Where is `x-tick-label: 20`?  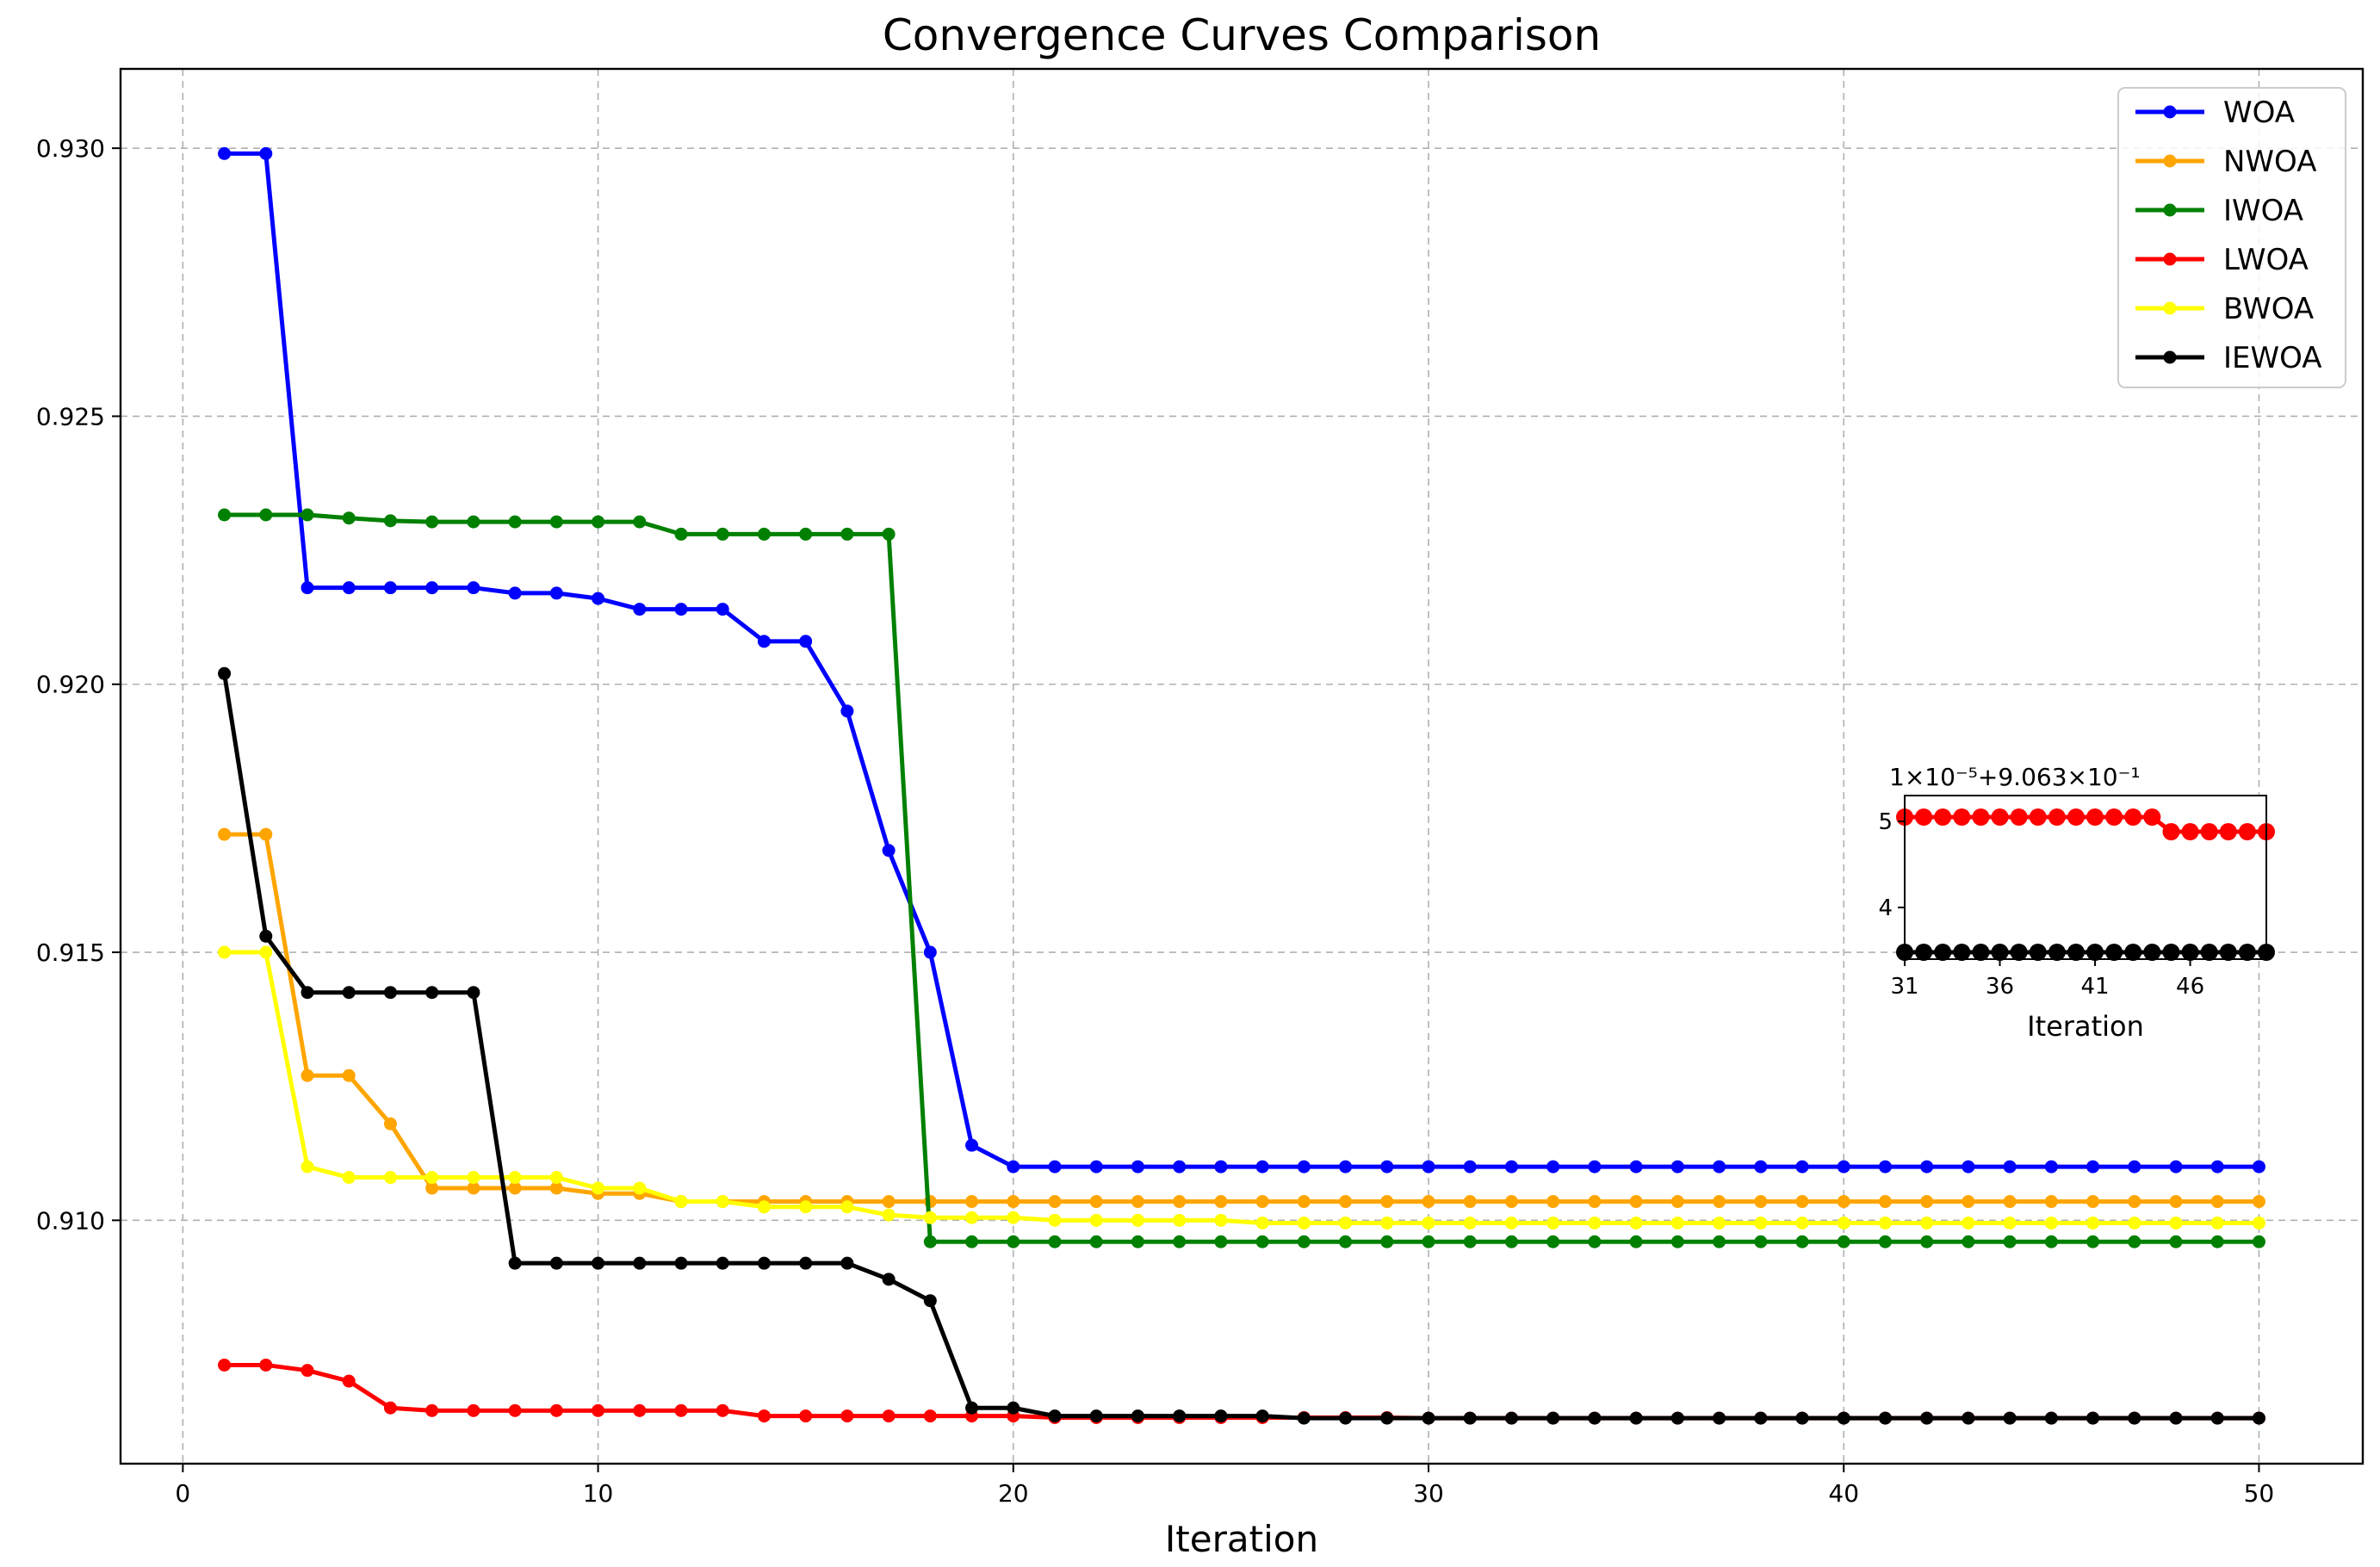 x-tick-label: 20 is located at coordinates (1013, 1493).